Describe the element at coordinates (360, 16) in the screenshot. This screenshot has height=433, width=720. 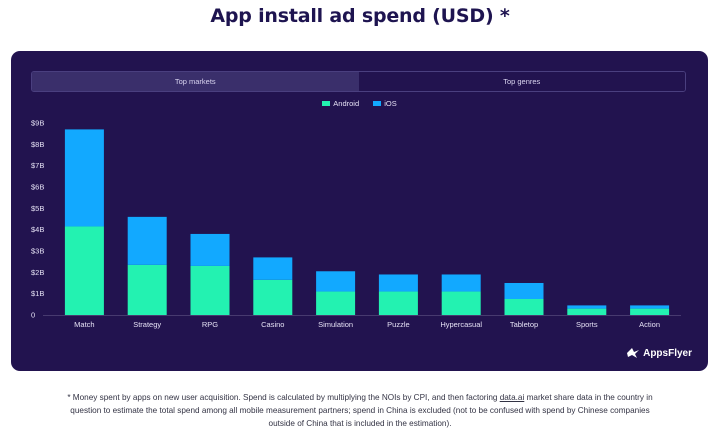
I see `page-title: App install ad spend (USD) *` at that location.